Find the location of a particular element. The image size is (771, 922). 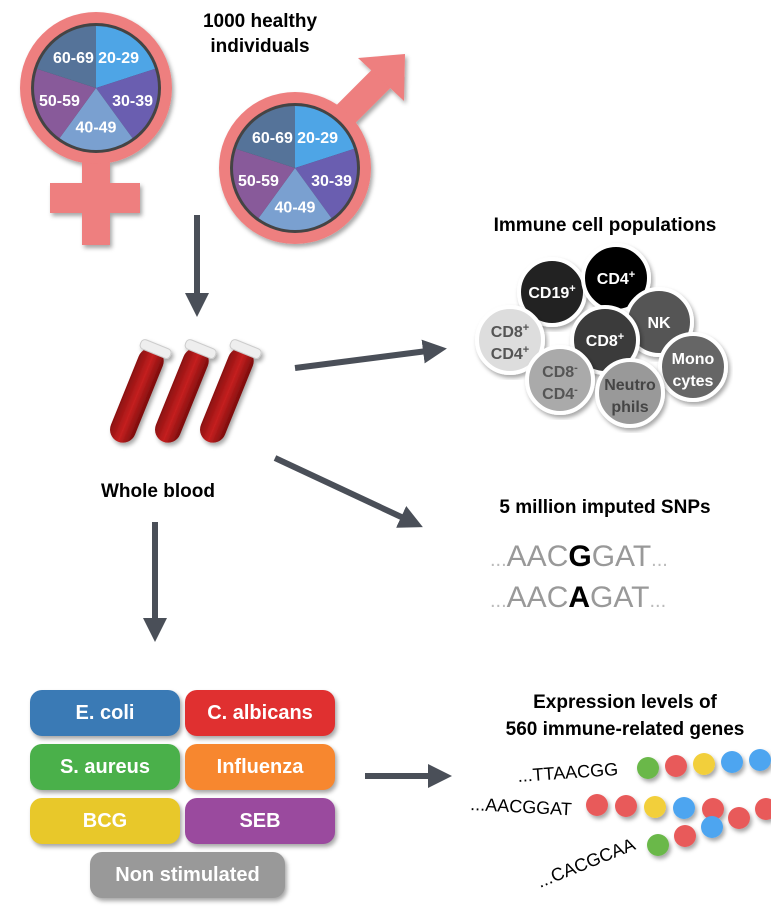

snp-allele: A is located at coordinates (579, 597).